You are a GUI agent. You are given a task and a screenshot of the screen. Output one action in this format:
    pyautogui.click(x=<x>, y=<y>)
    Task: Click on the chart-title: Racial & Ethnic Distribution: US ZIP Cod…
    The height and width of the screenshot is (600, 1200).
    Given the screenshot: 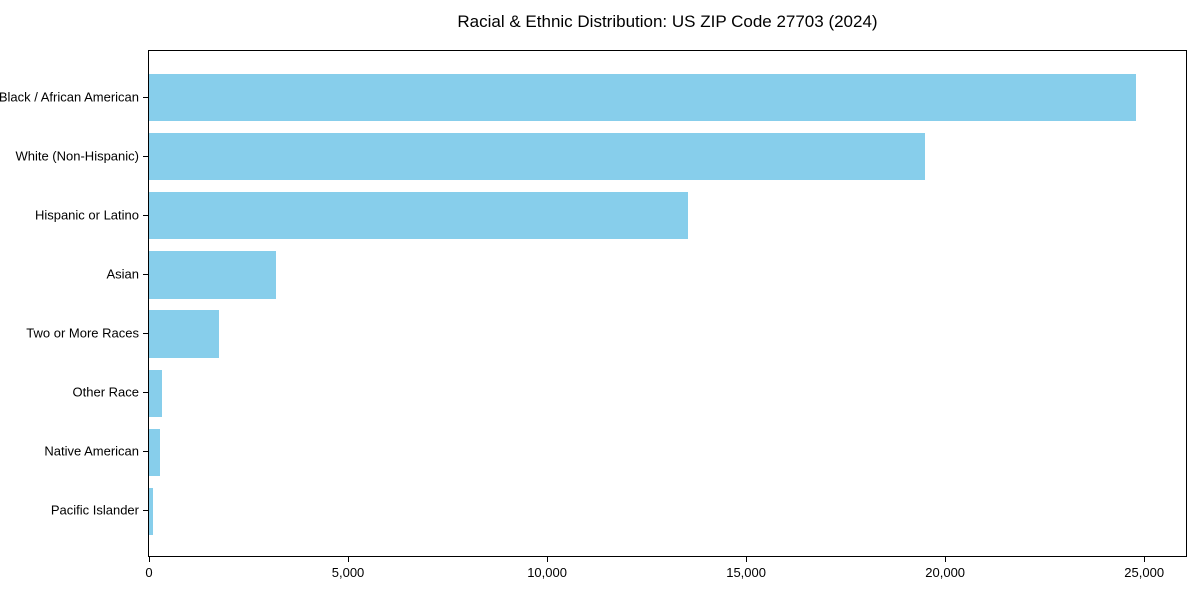 What is the action you would take?
    pyautogui.click(x=667, y=21)
    